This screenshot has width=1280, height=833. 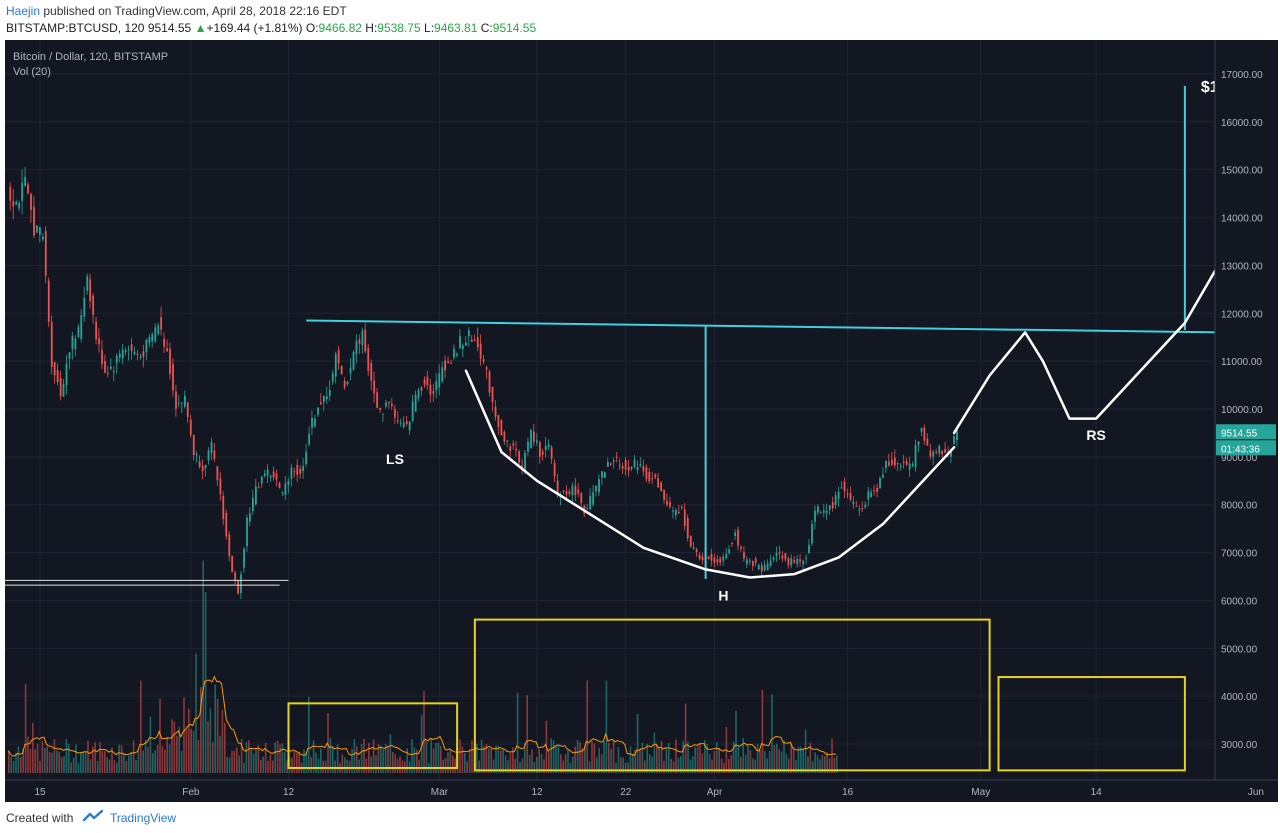 I want to click on y-tick-label: 6000.00, so click(x=1239, y=601).